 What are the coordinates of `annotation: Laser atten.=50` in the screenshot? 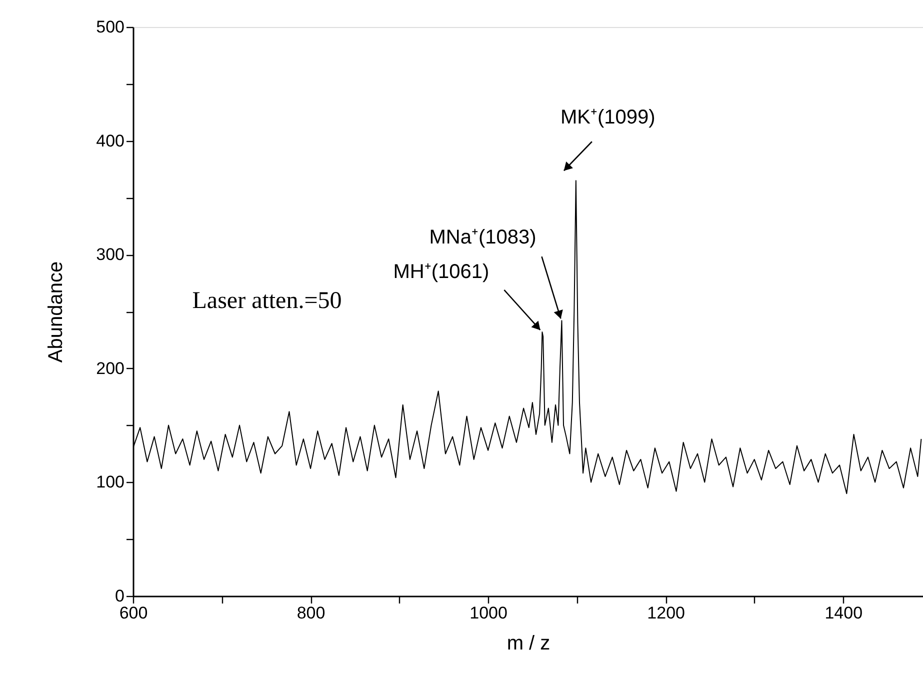 It's located at (267, 301).